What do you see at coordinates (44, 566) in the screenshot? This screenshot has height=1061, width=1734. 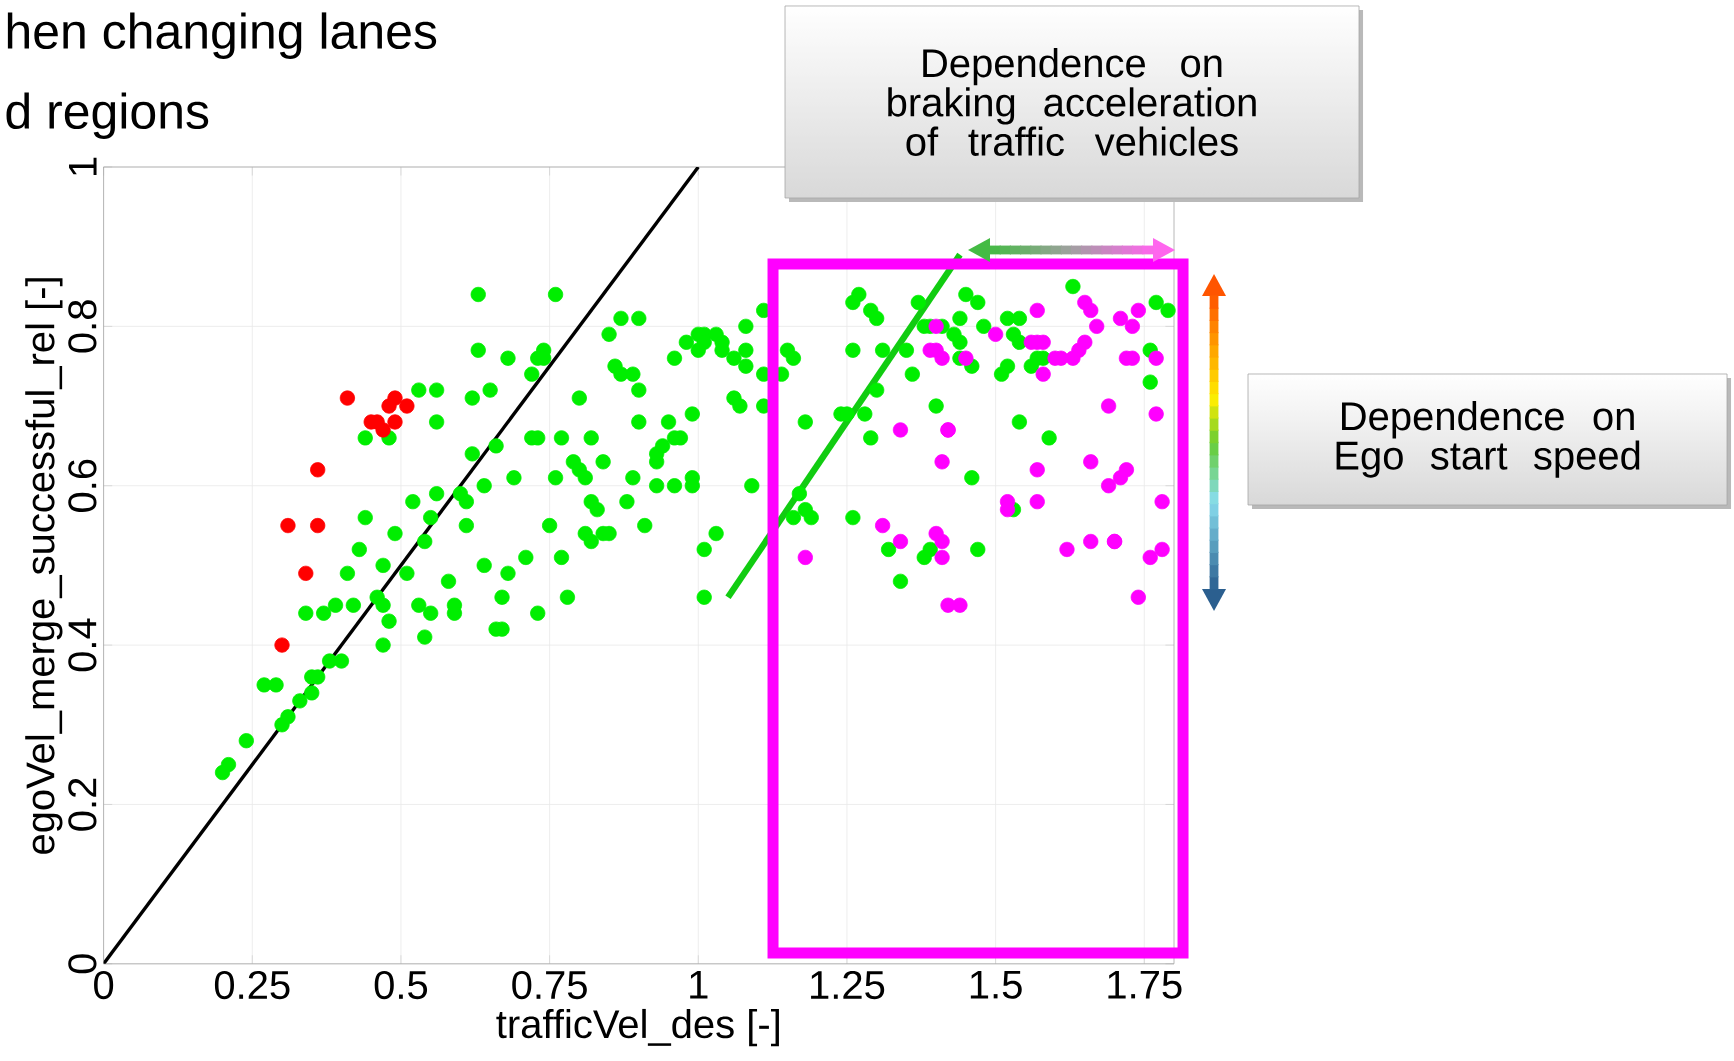 I see `y-axis-title: egoVel_merge_successful_rel [-]` at bounding box center [44, 566].